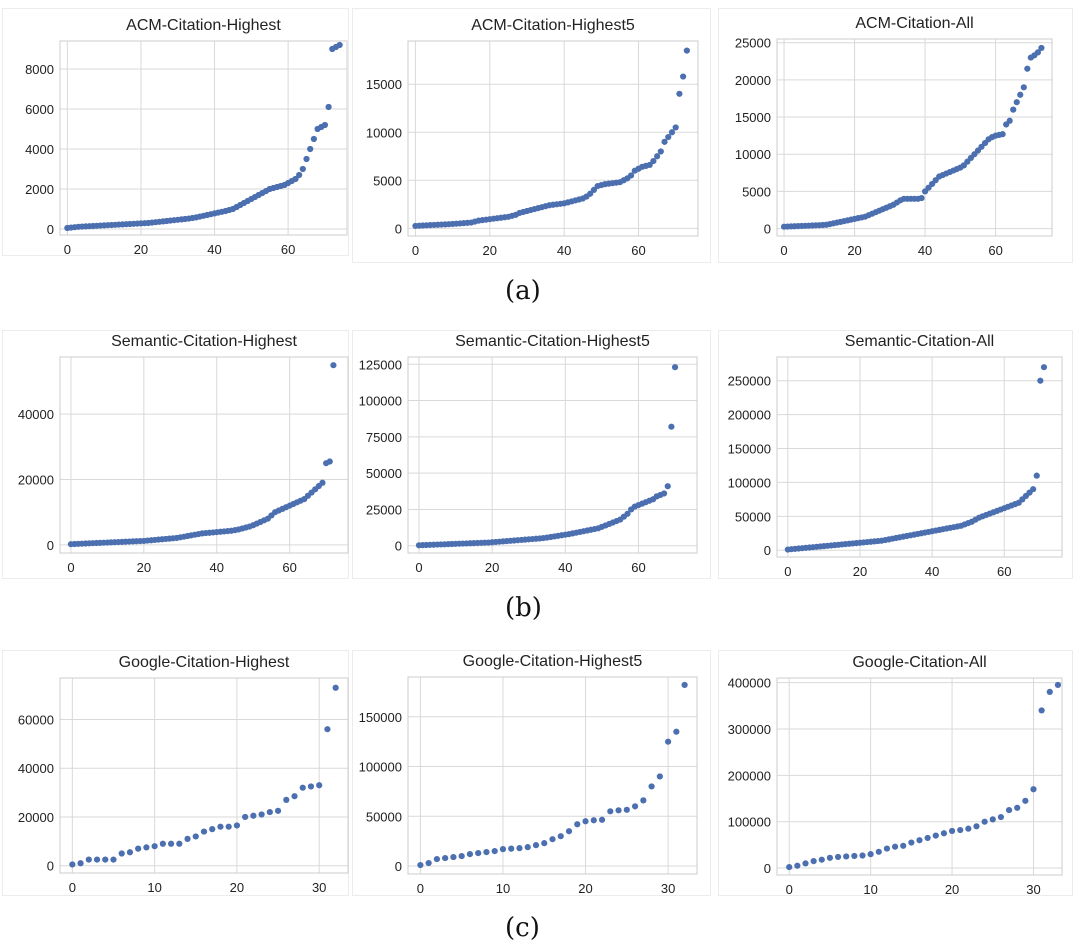  What do you see at coordinates (749, 415) in the screenshot?
I see `y-tick-label: 200000` at bounding box center [749, 415].